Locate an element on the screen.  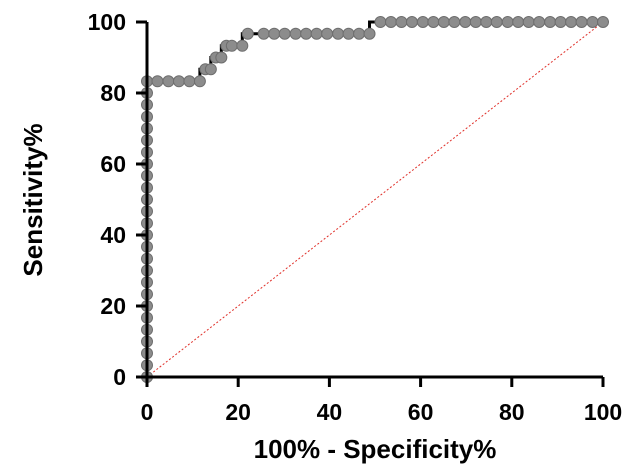
x-tick-label: 100 is located at coordinates (603, 412).